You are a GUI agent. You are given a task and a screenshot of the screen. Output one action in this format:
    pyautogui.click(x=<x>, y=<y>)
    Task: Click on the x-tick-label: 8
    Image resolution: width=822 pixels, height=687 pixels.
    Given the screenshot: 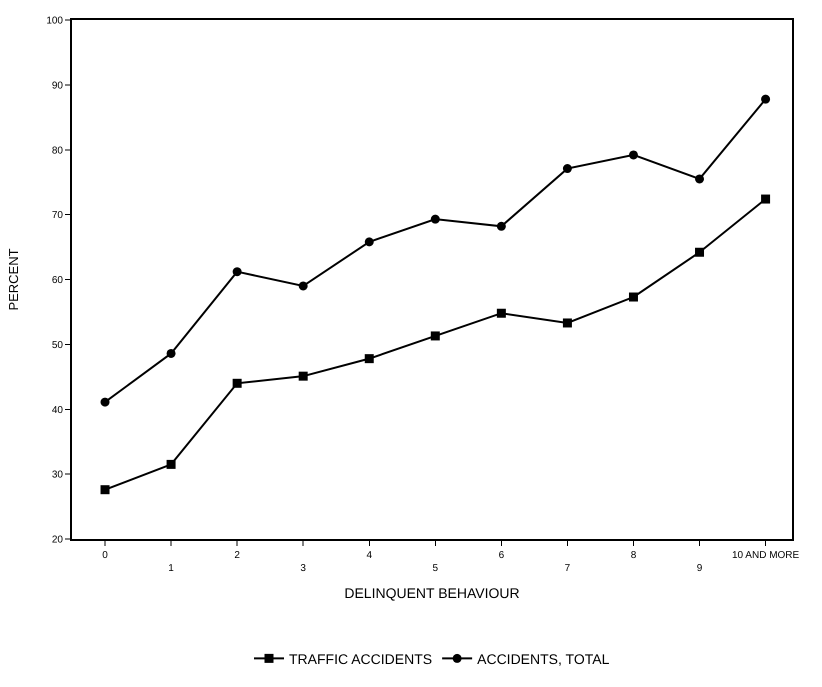 What is the action you would take?
    pyautogui.click(x=633, y=555)
    